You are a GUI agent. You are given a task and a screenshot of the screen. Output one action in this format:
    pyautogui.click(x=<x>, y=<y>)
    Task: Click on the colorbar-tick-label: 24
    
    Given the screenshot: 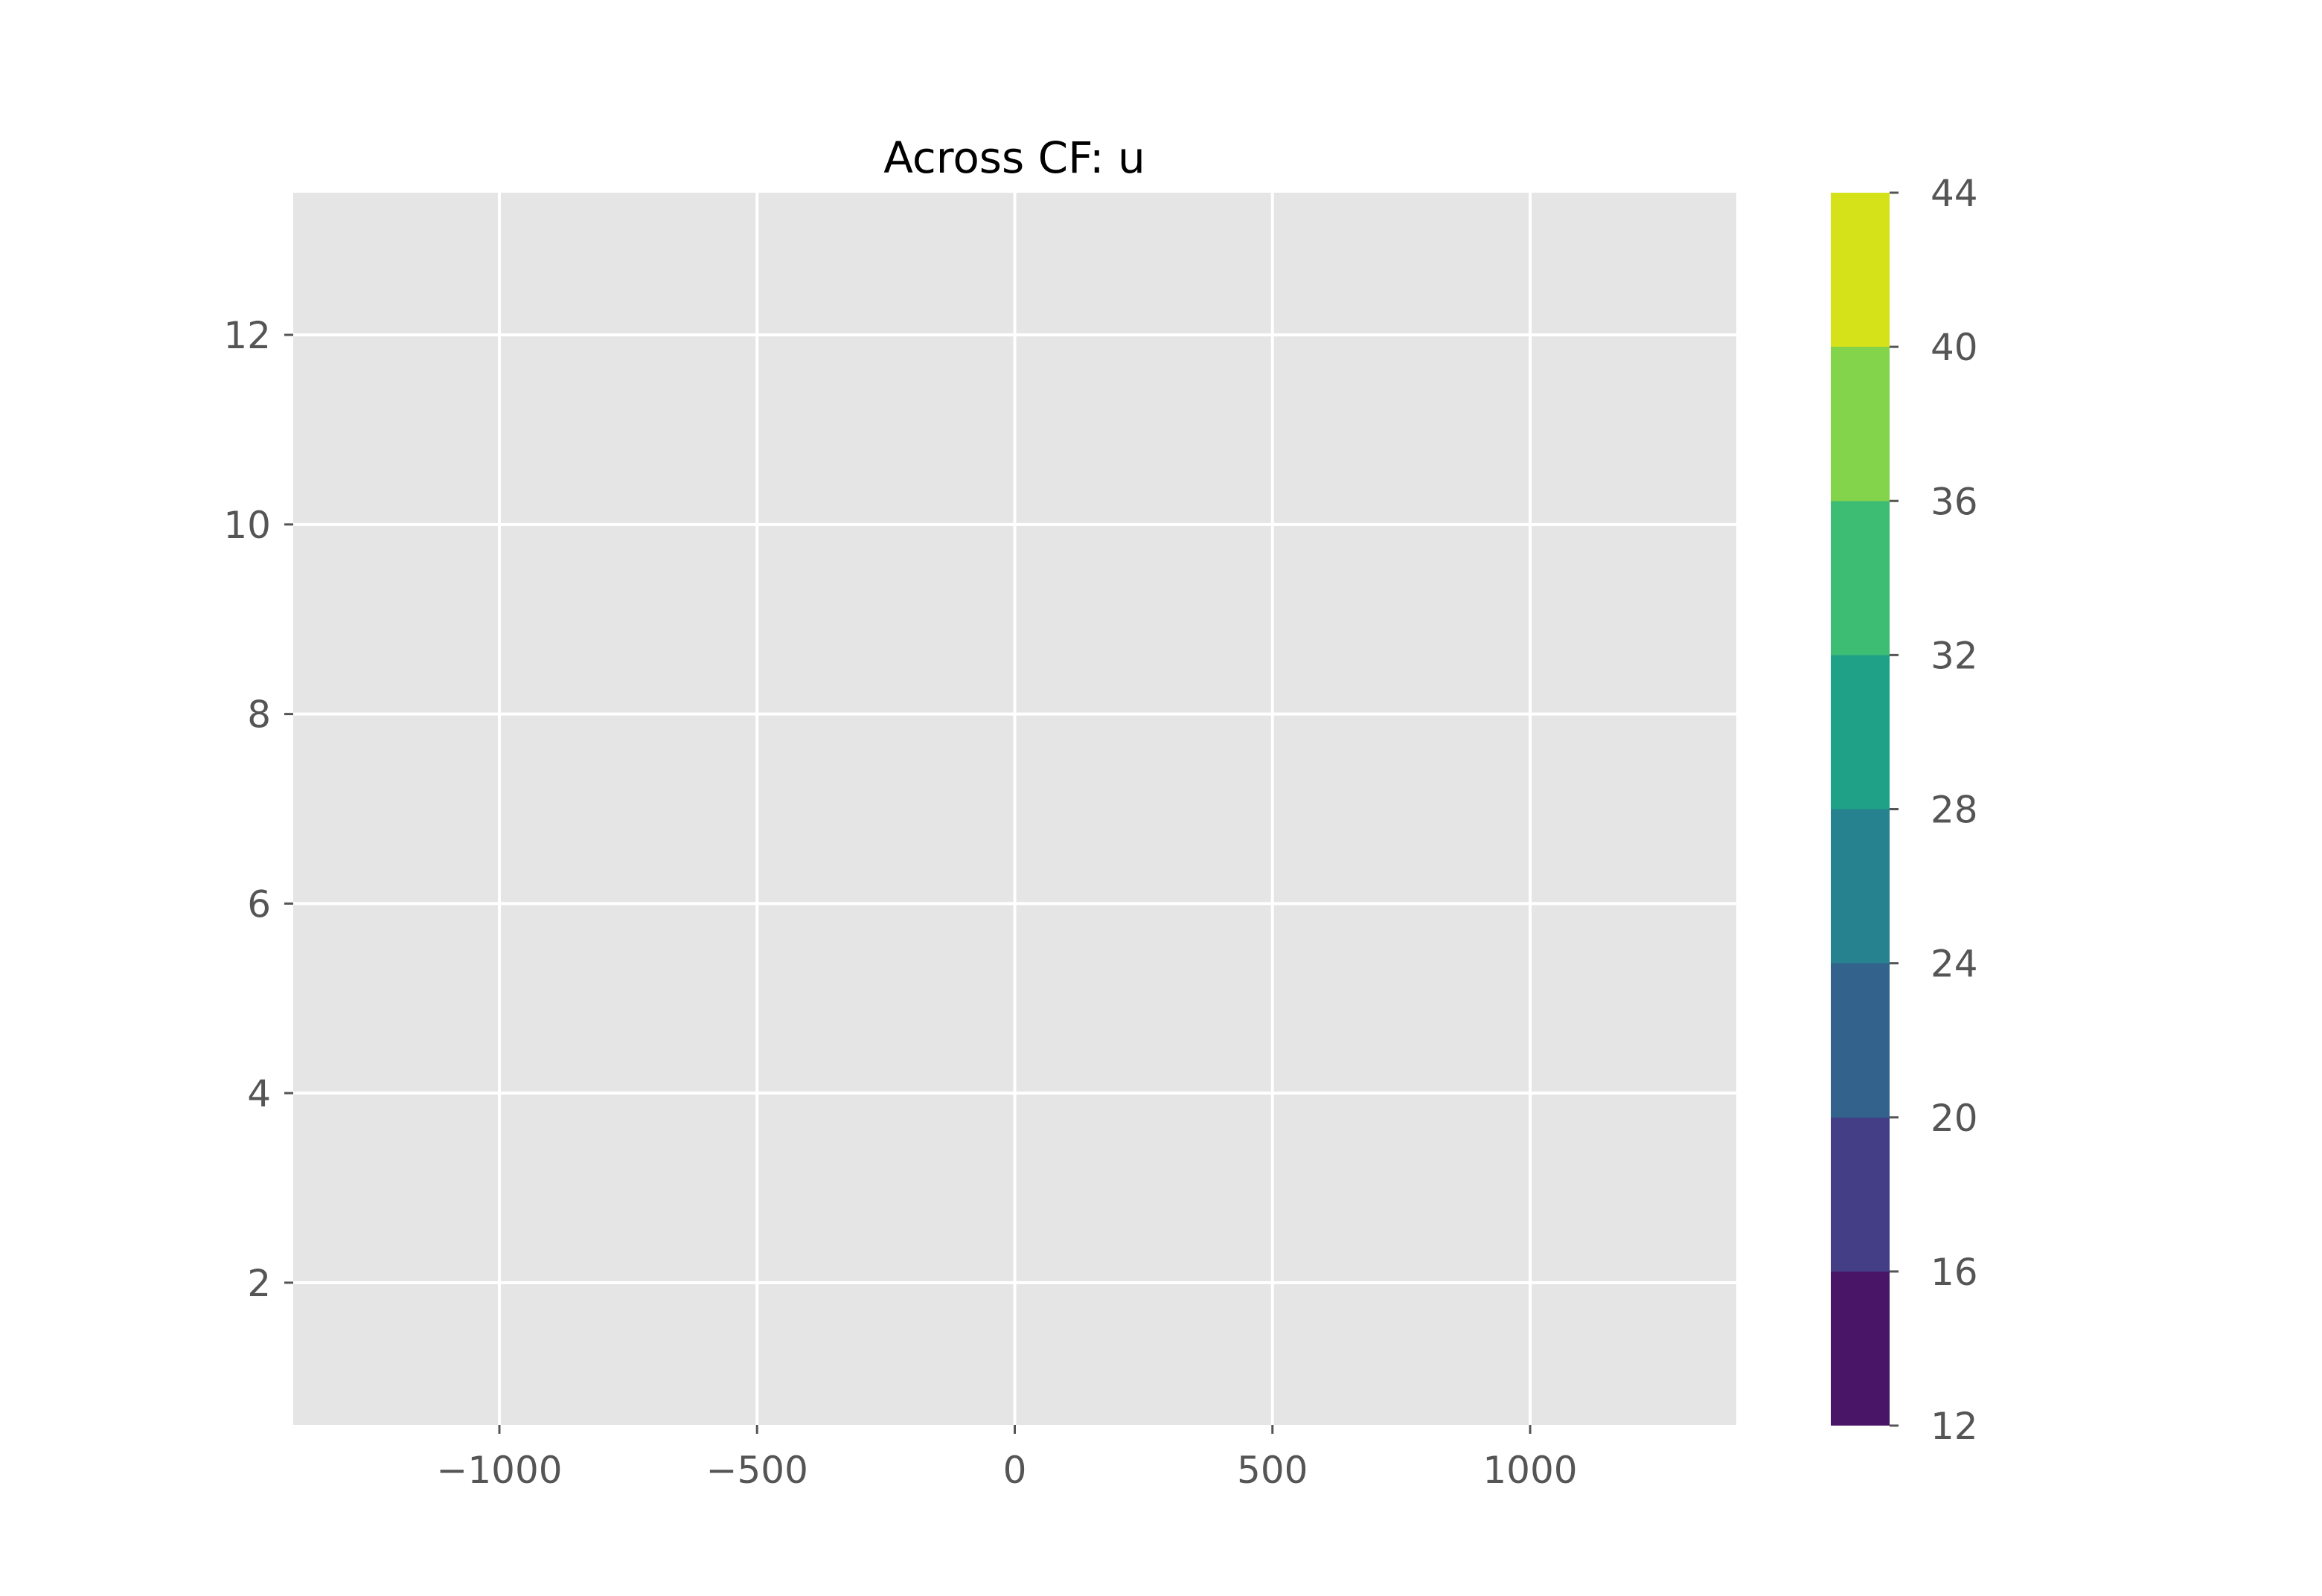 What is the action you would take?
    pyautogui.click(x=1954, y=964)
    